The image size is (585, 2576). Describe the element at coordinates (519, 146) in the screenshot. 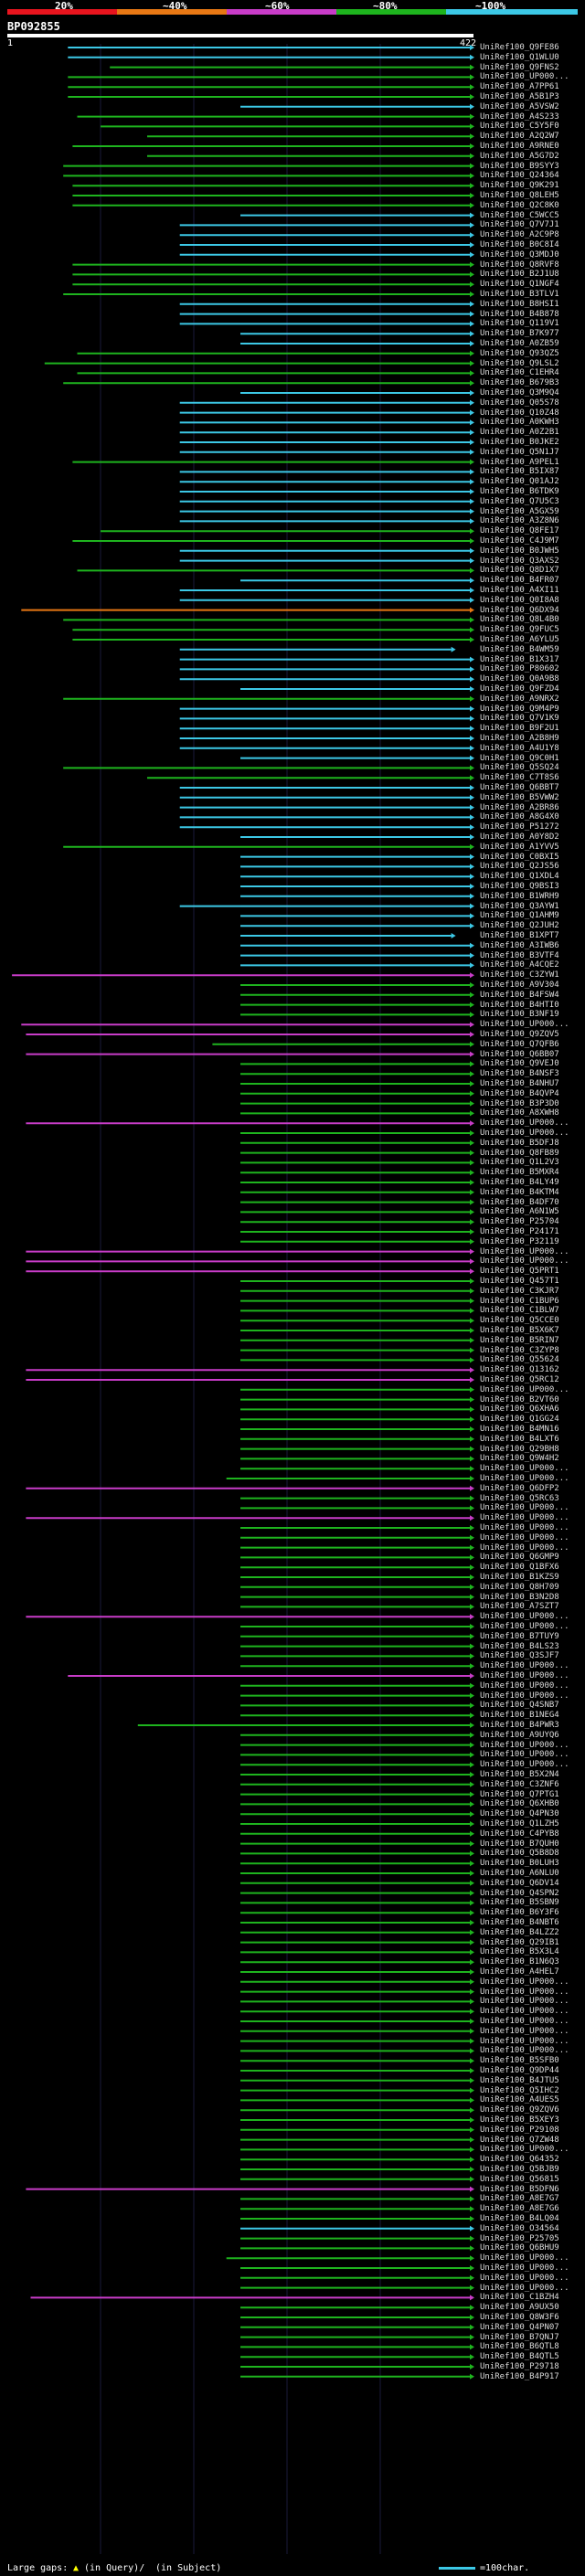

I see `hit-label: UniRef100_A9RNE0` at that location.